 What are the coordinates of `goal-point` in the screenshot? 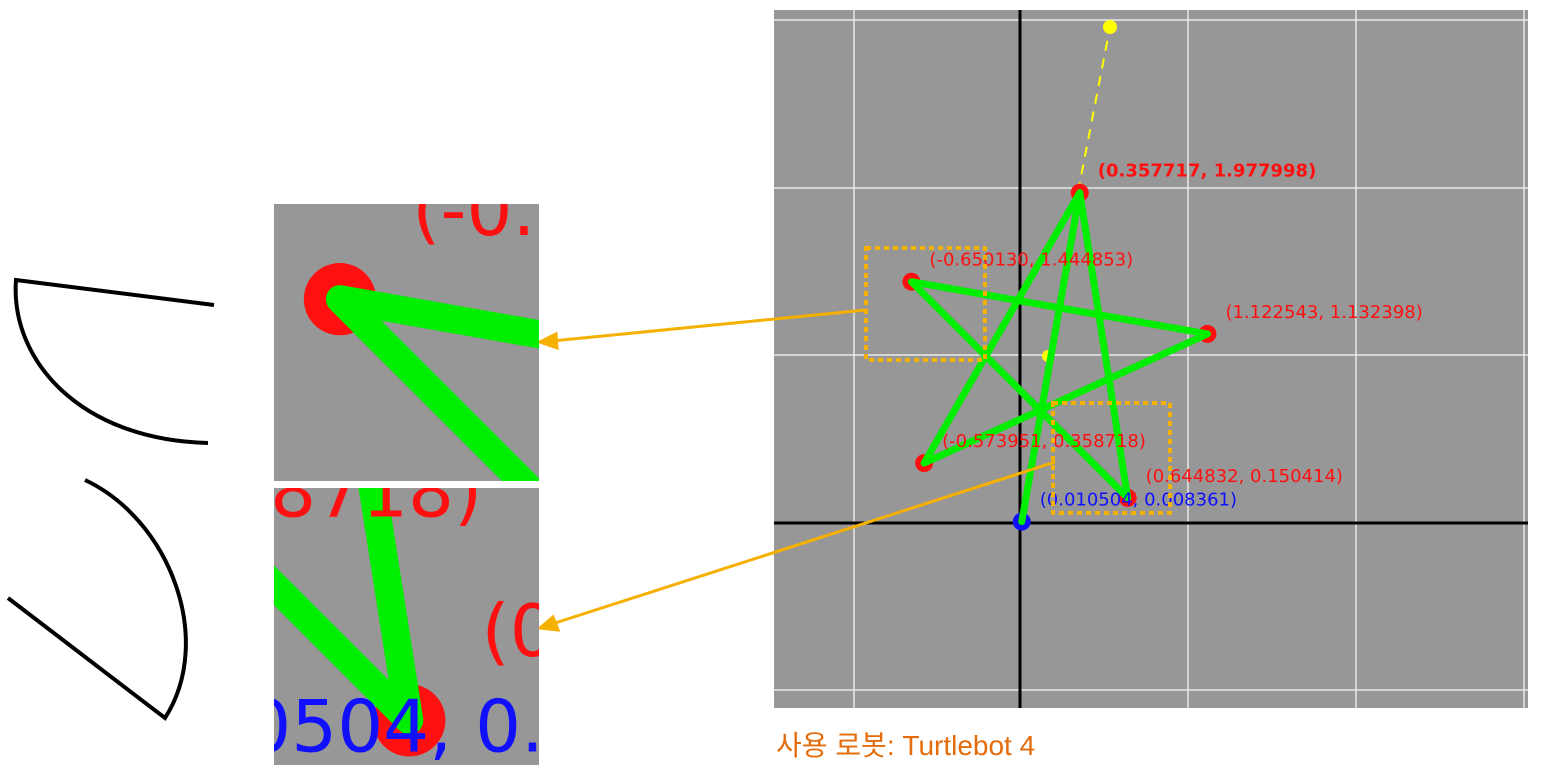 It's located at (1110, 27).